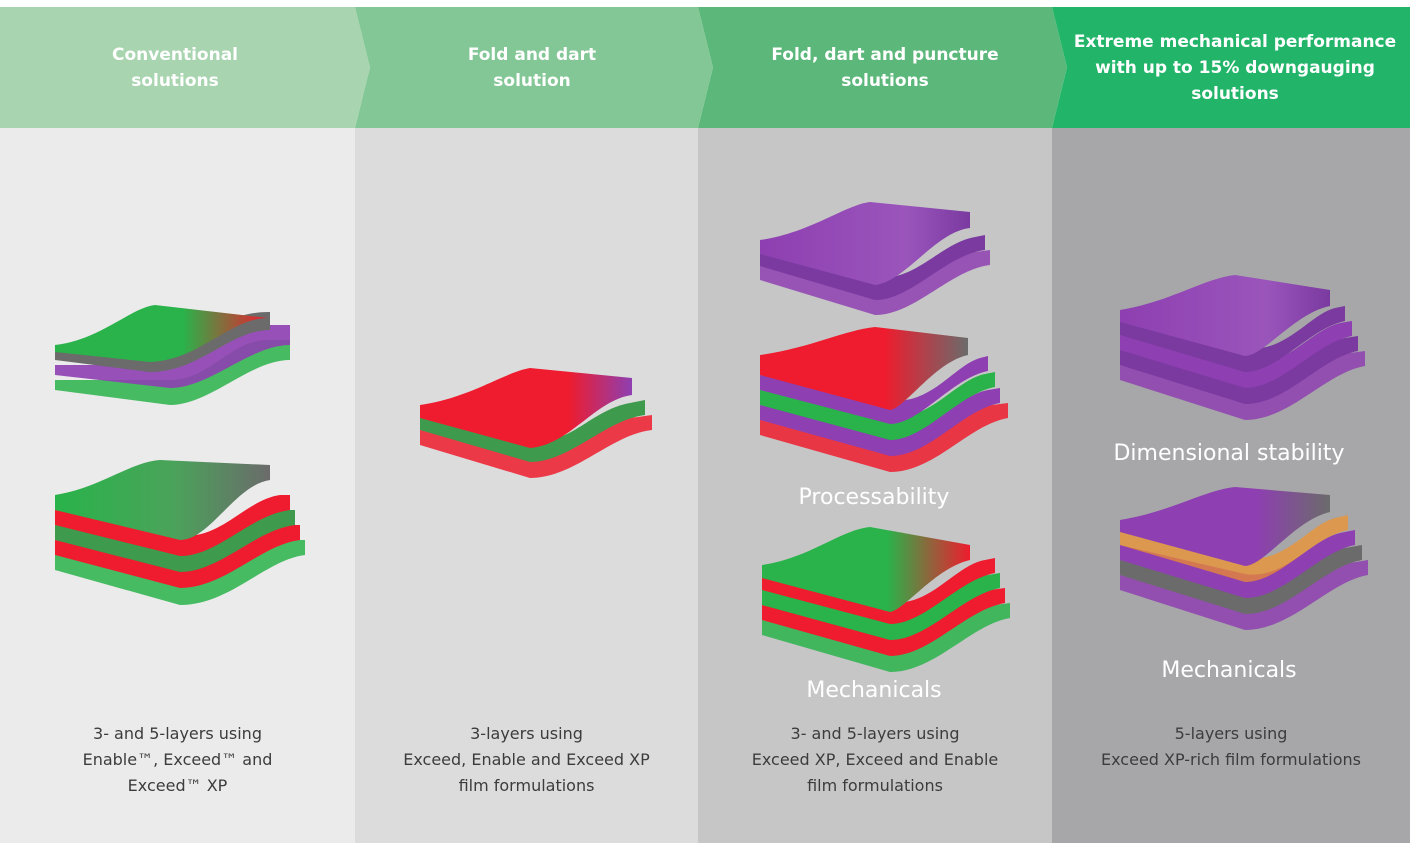 This screenshot has width=1410, height=843. I want to click on header-chevrons, so click(705, 67).